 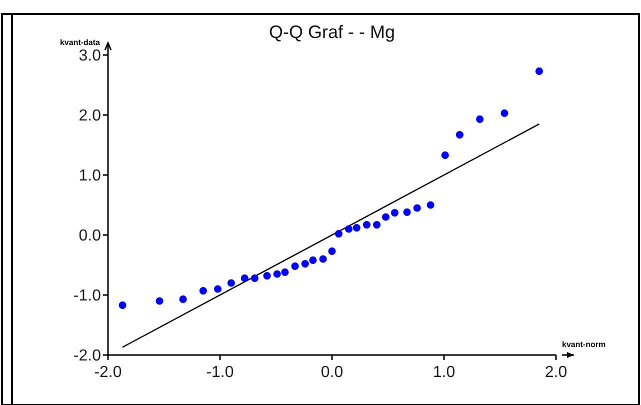 I want to click on y-axis-title: kvant-data, so click(x=80, y=42).